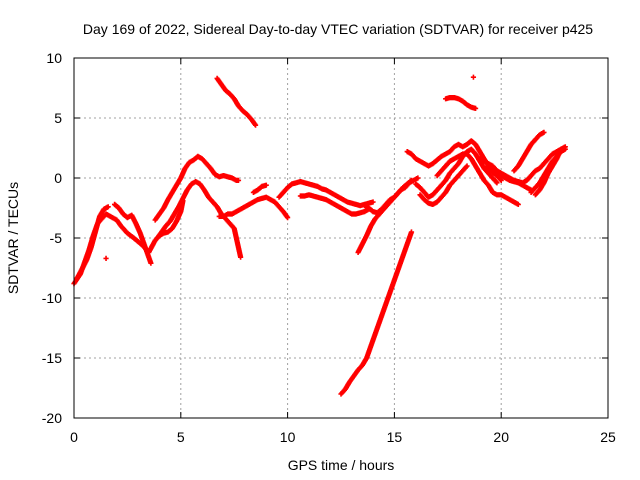  What do you see at coordinates (56, 238) in the screenshot?
I see `y-tick-label: -5` at bounding box center [56, 238].